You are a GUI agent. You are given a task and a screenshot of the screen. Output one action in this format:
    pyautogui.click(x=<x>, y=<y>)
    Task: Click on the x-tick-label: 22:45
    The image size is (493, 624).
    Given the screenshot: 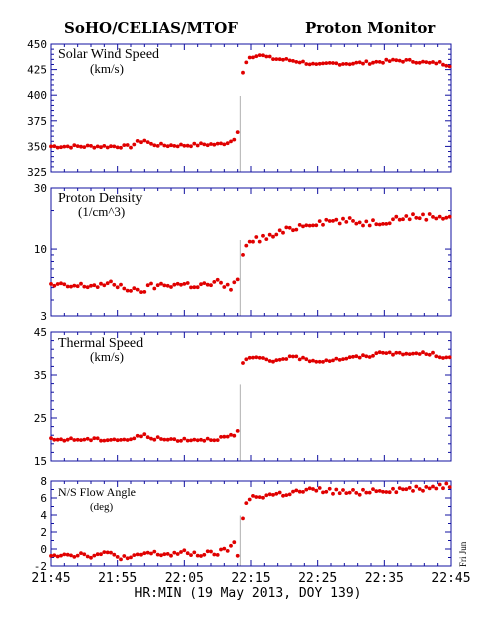 What is the action you would take?
    pyautogui.click(x=450, y=578)
    